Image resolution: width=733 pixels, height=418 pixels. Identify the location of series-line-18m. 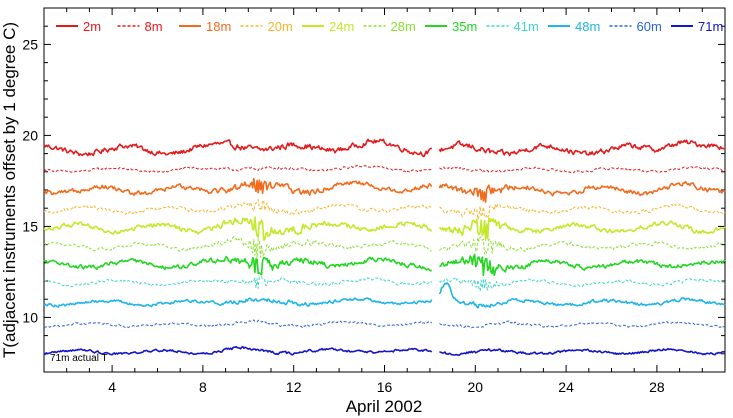
(238, 187).